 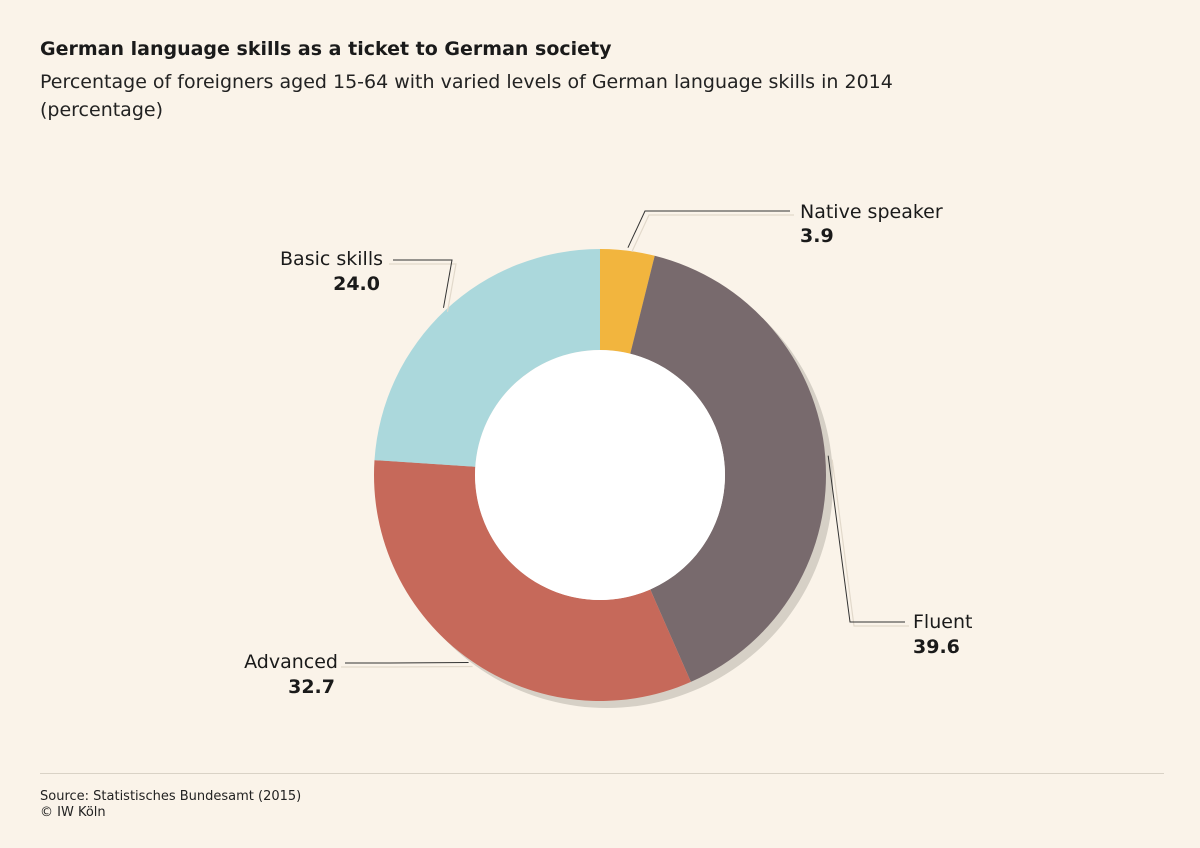 I want to click on leader-line-fluent, so click(x=866, y=539).